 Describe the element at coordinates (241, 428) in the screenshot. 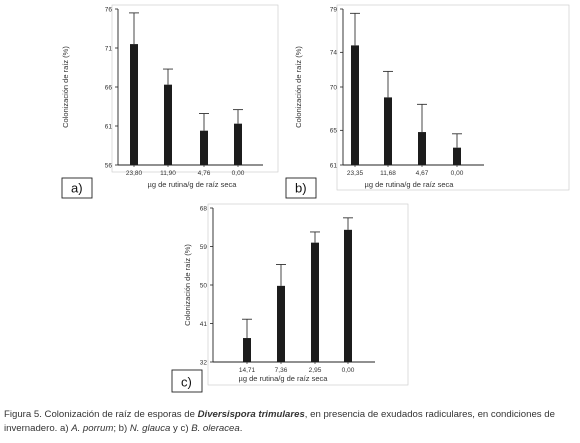

I see `caption-text-5: .` at that location.